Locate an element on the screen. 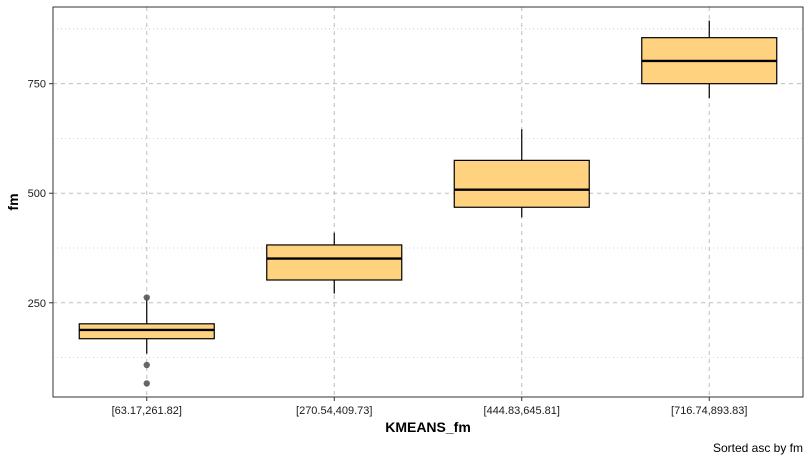 Image resolution: width=811 pixels, height=461 pixels. y-tick-label: 750 is located at coordinates (37, 85).